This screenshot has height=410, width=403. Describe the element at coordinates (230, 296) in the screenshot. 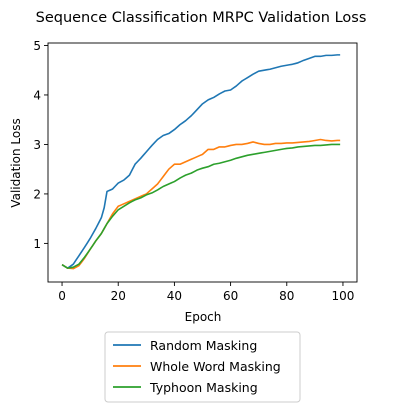

I see `x-tick-label: 60` at that location.